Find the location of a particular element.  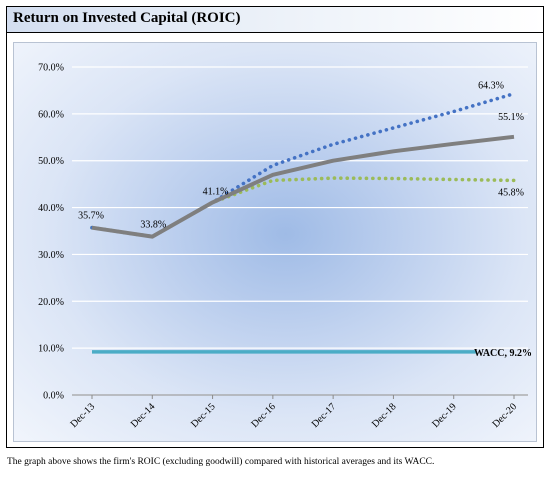

x-tick-label: Dec-13 is located at coordinates (83, 415).